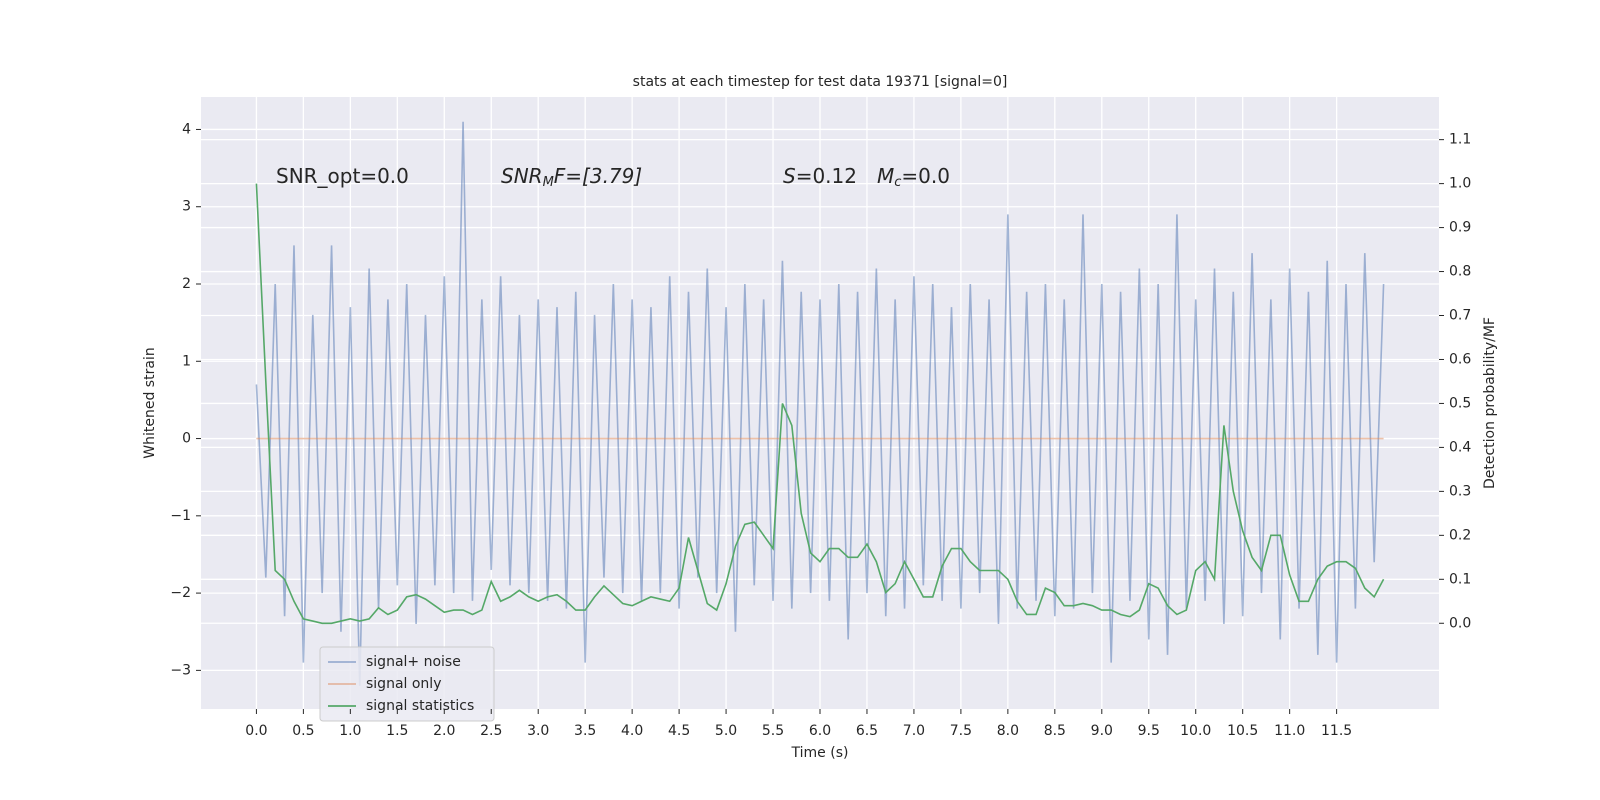 Image resolution: width=1600 pixels, height=800 pixels. I want to click on y2-tick-label: 0.3, so click(1460, 491).